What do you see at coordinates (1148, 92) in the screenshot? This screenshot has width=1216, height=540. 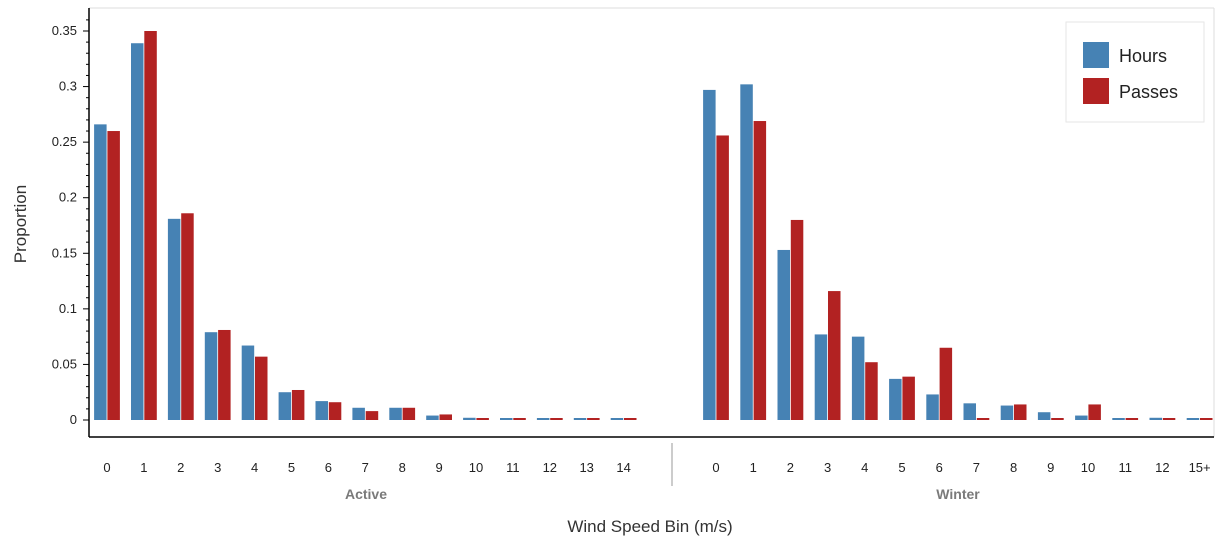 I see `legend-label-passes: Passes` at bounding box center [1148, 92].